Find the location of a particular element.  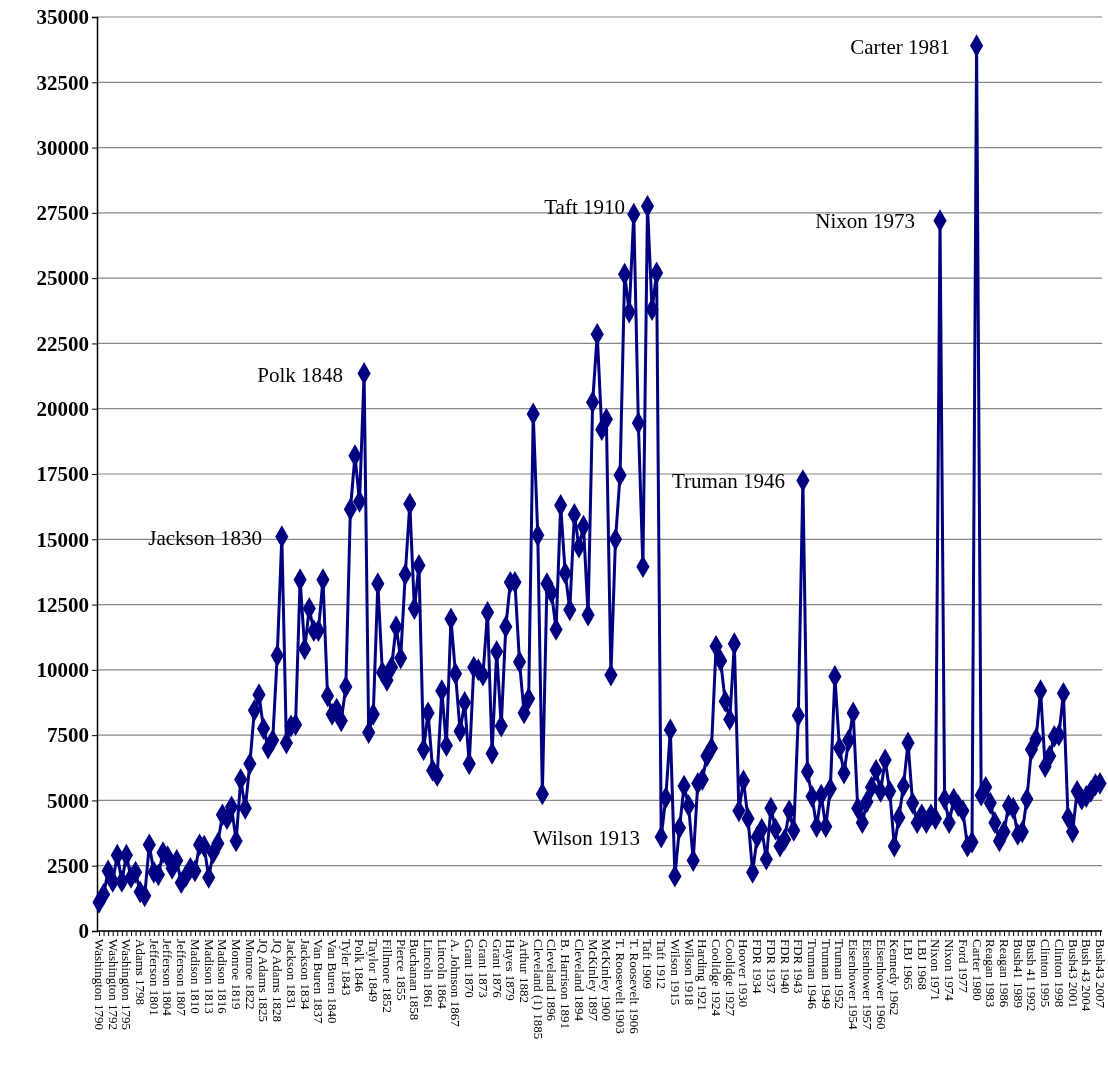

x-tick-label: Washington 1795 is located at coordinates (127, 985).